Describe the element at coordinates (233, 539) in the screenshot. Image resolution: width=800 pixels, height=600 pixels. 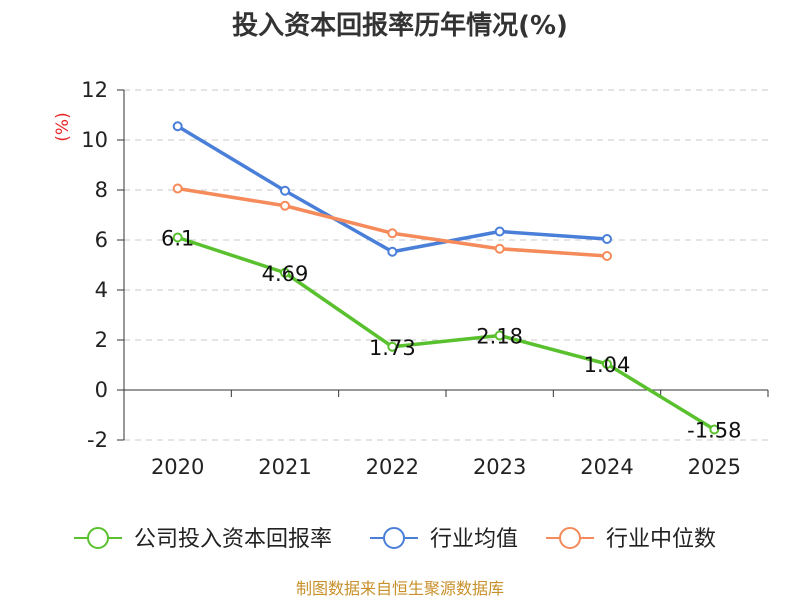
I see `legend-label: 公司投入资本回报率` at that location.